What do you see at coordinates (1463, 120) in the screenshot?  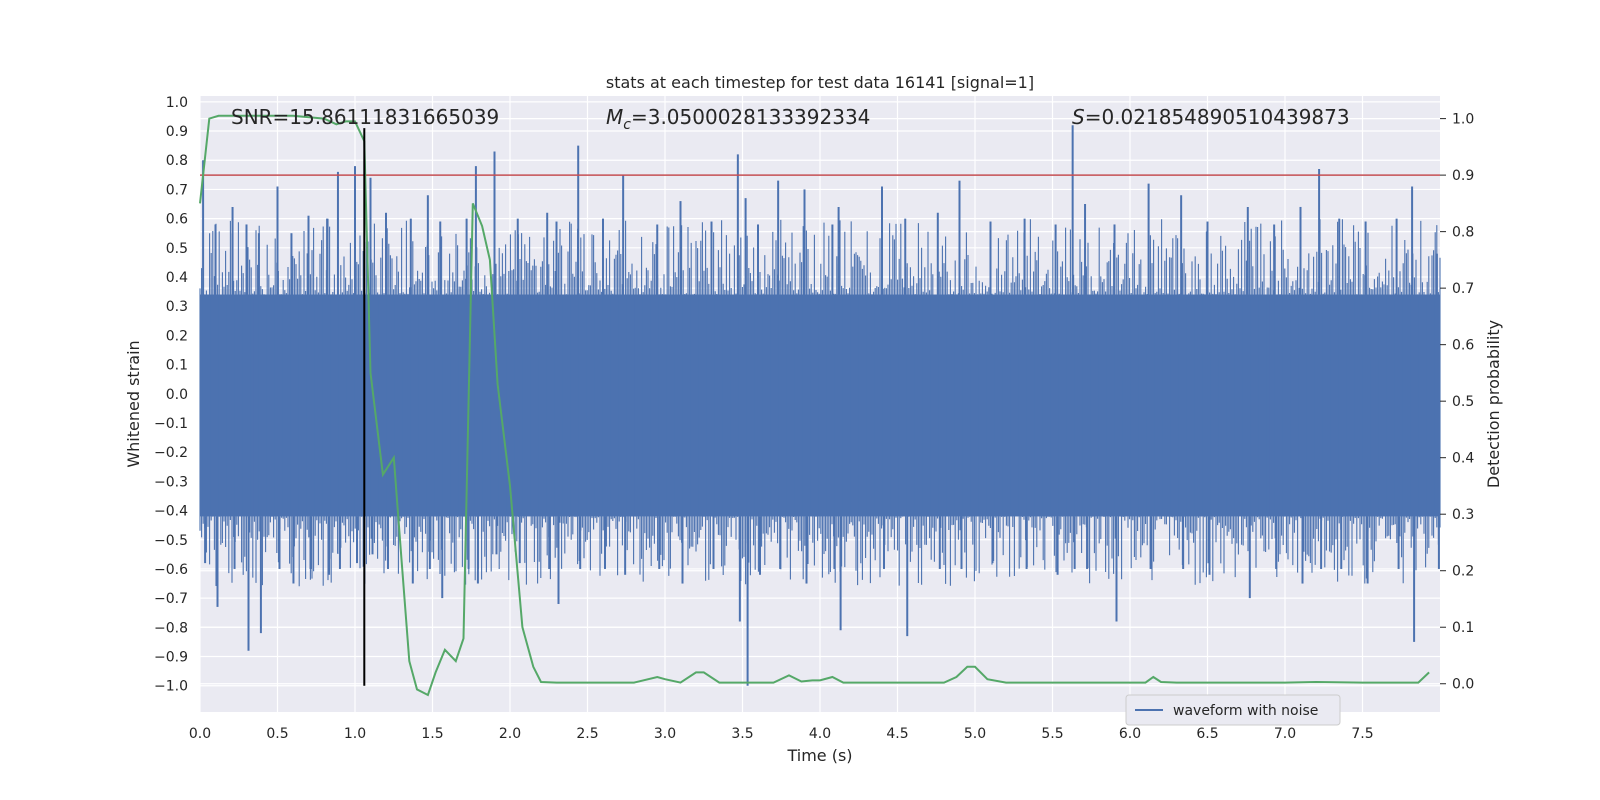 I see `y2-tick-label: 1.0` at bounding box center [1463, 120].